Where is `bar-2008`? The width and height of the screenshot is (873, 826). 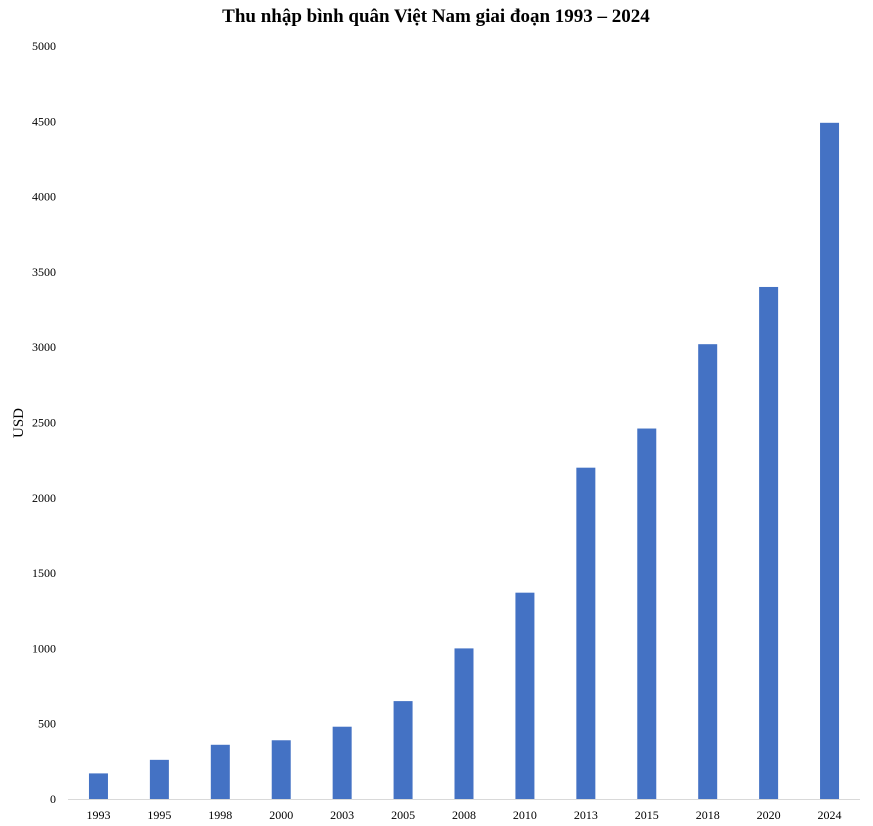
bar-2008 is located at coordinates (464, 723).